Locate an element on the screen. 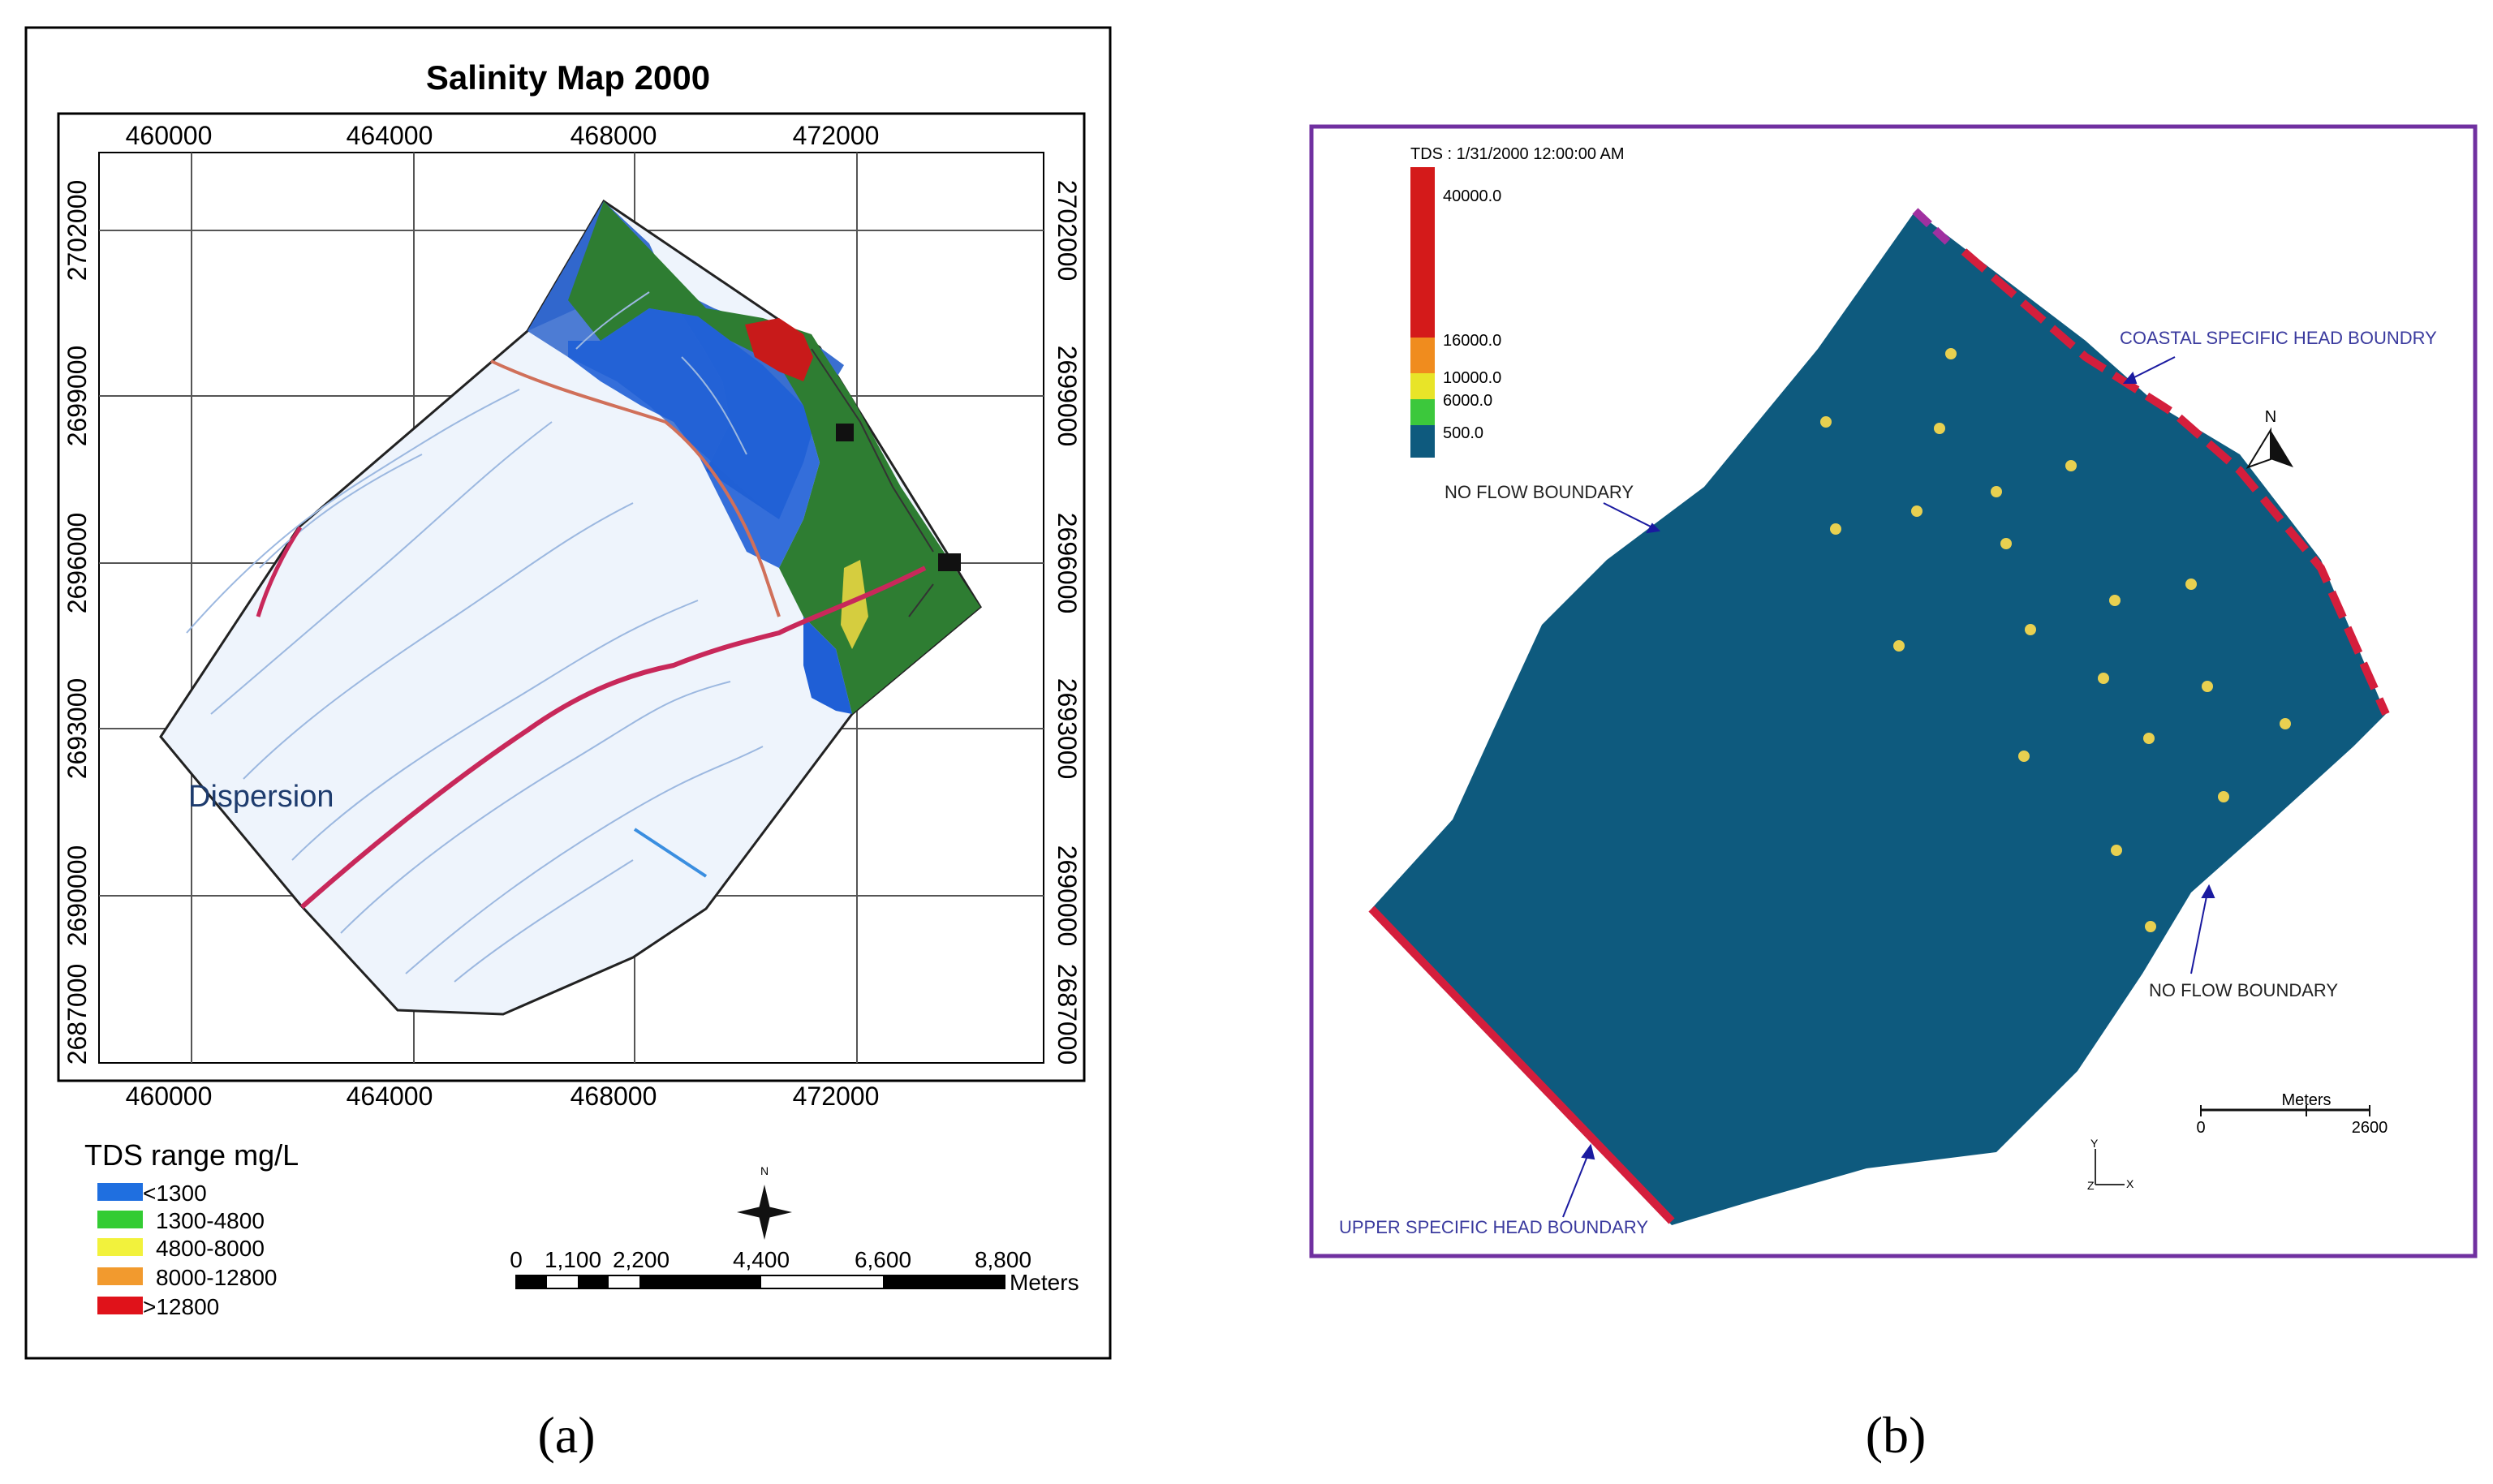 This screenshot has height=1484, width=2493. caption-b: (b) is located at coordinates (1897, 1435).